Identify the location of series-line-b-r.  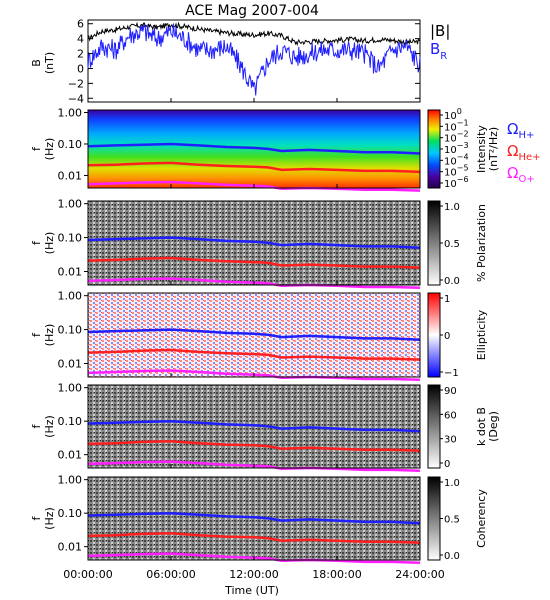
(254, 59).